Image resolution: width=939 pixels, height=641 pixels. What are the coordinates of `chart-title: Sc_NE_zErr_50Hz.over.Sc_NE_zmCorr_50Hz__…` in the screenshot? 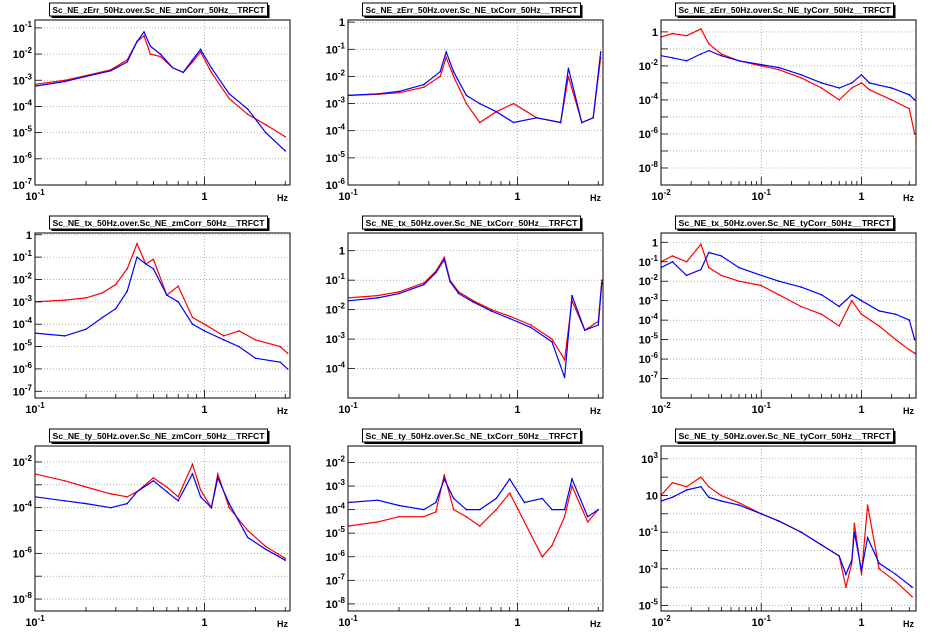 It's located at (159, 10).